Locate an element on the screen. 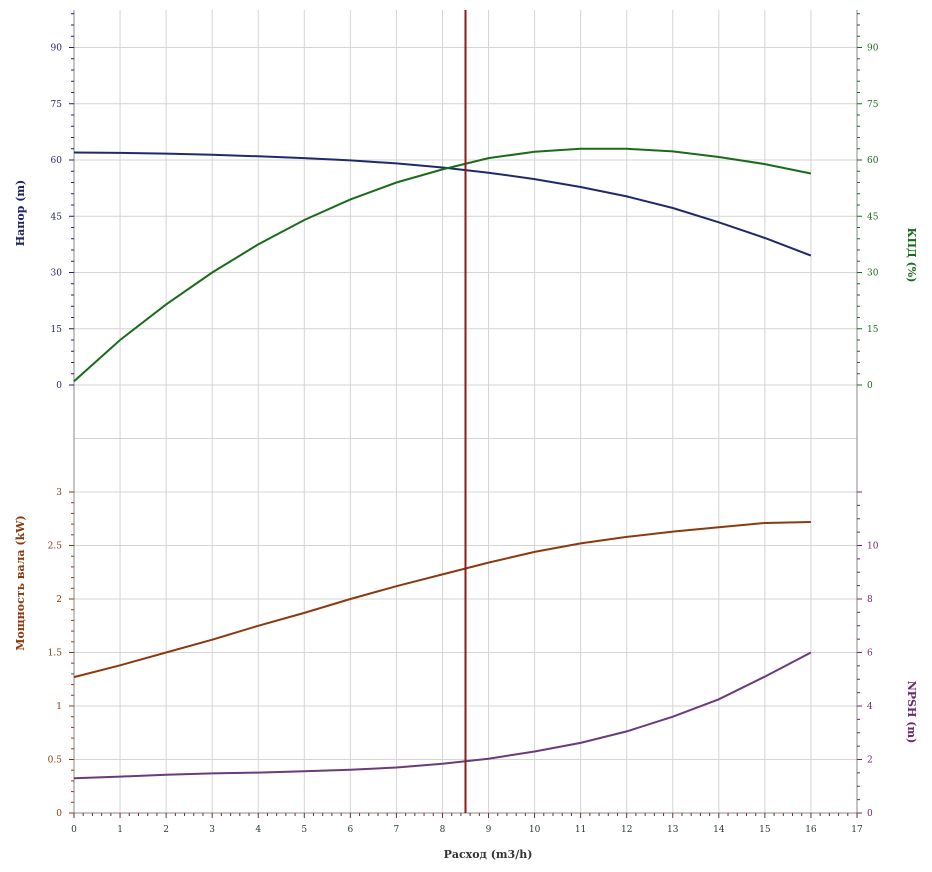 This screenshot has width=932, height=872. power-tick-label: 1.5 is located at coordinates (55, 654).